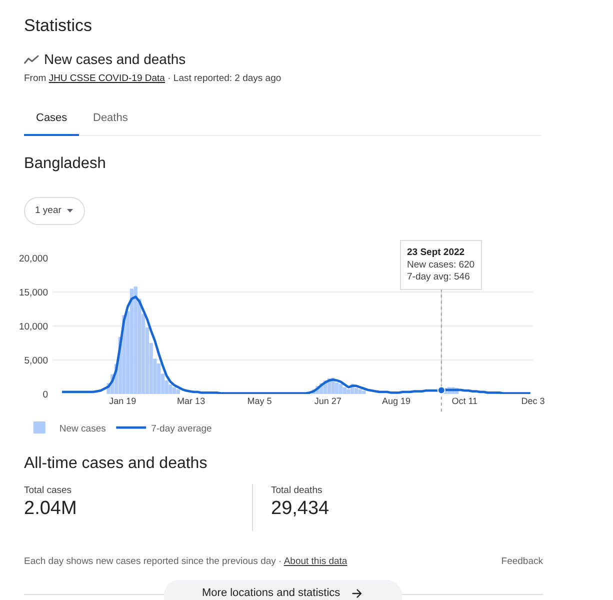 This screenshot has width=613, height=600. Describe the element at coordinates (58, 26) in the screenshot. I see `text: Statistics` at that location.